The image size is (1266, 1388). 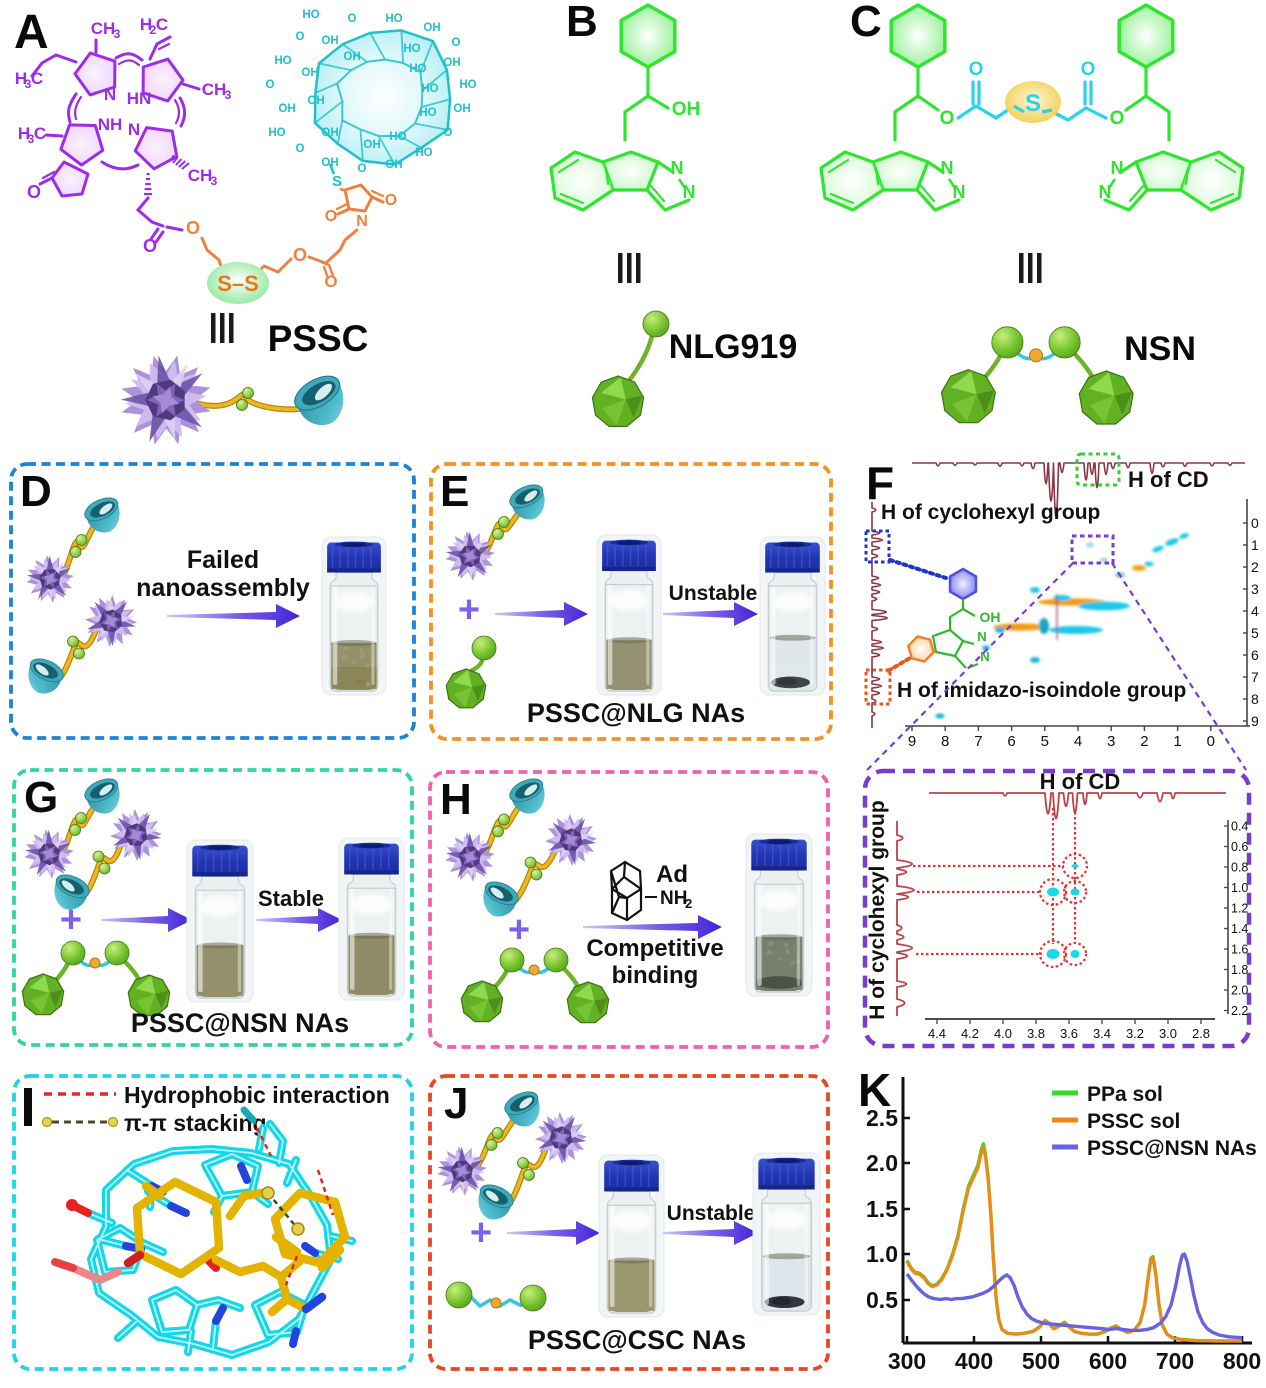 What do you see at coordinates (31, 32) in the screenshot?
I see `svg-text: A` at bounding box center [31, 32].